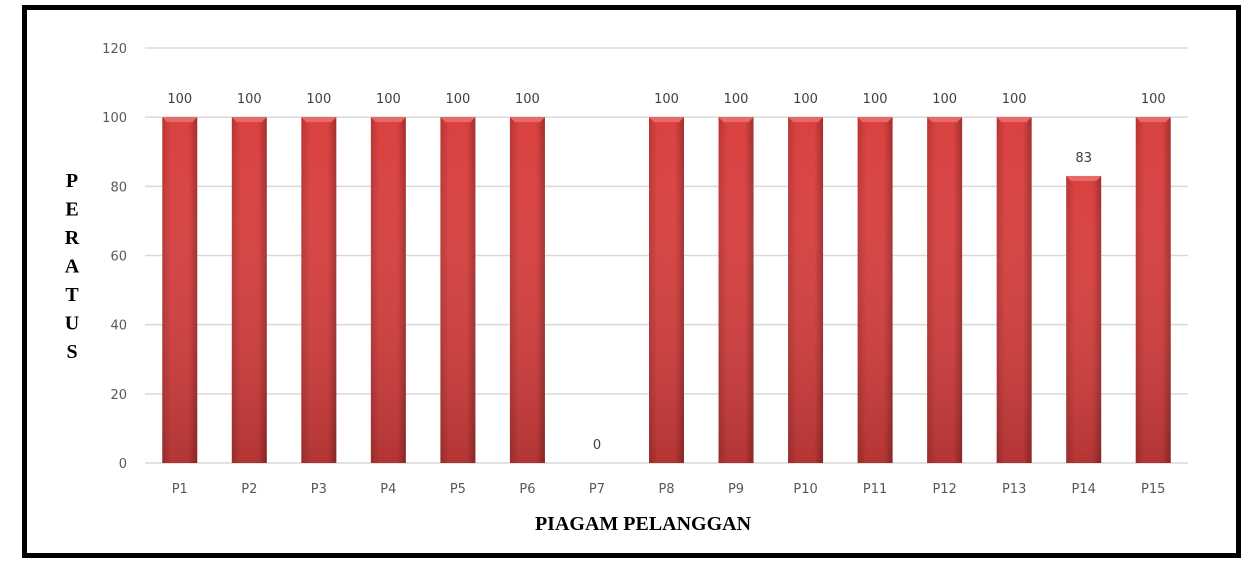  I want to click on x-tick-label: P1, so click(180, 489).